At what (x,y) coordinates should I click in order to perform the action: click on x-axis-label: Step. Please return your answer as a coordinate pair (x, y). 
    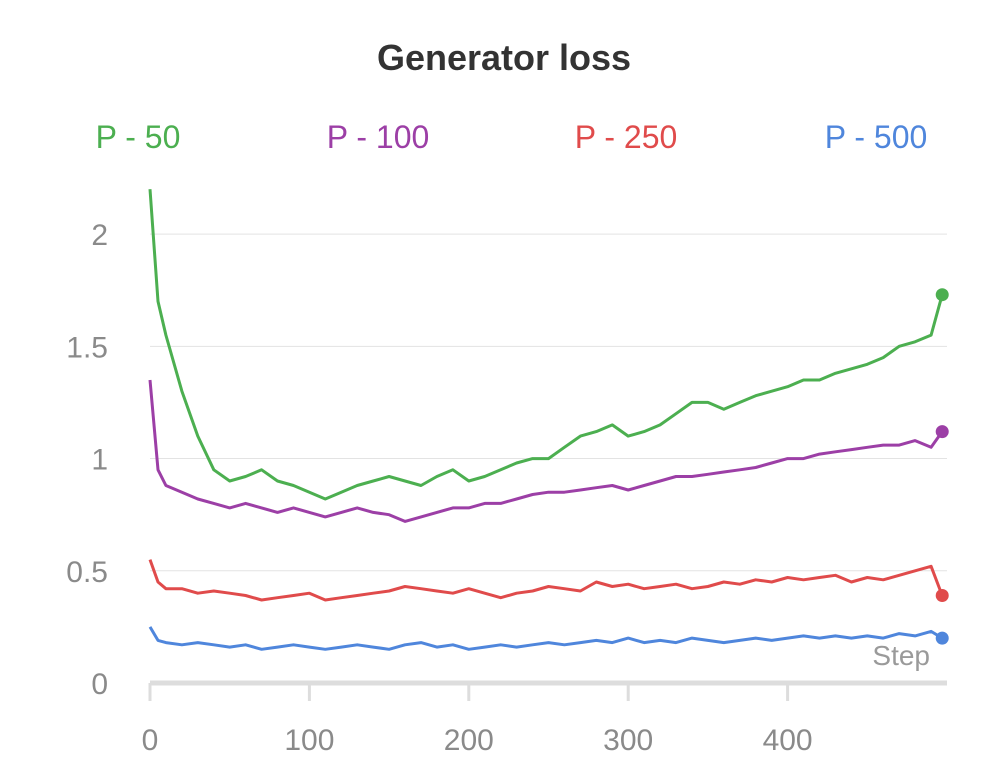
    Looking at the image, I should click on (901, 655).